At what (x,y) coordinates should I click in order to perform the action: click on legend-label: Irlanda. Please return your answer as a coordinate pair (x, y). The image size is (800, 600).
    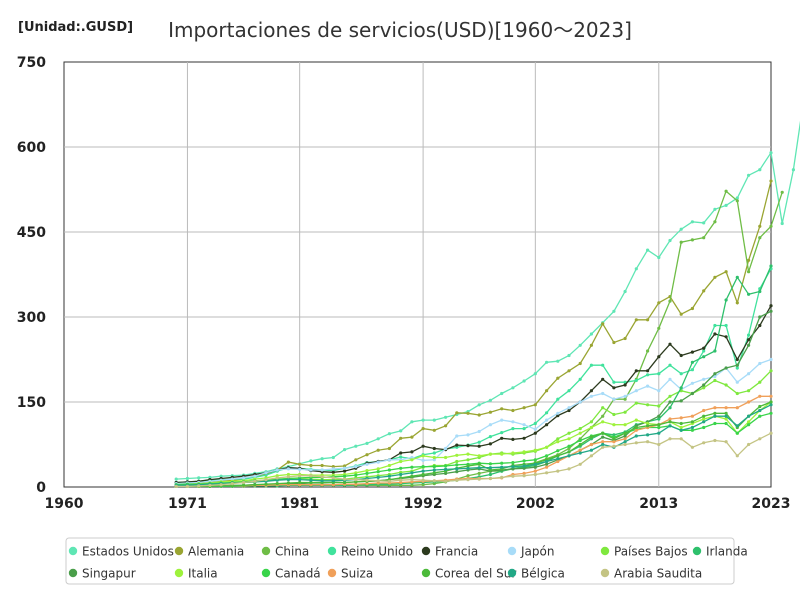
    Looking at the image, I should click on (727, 552).